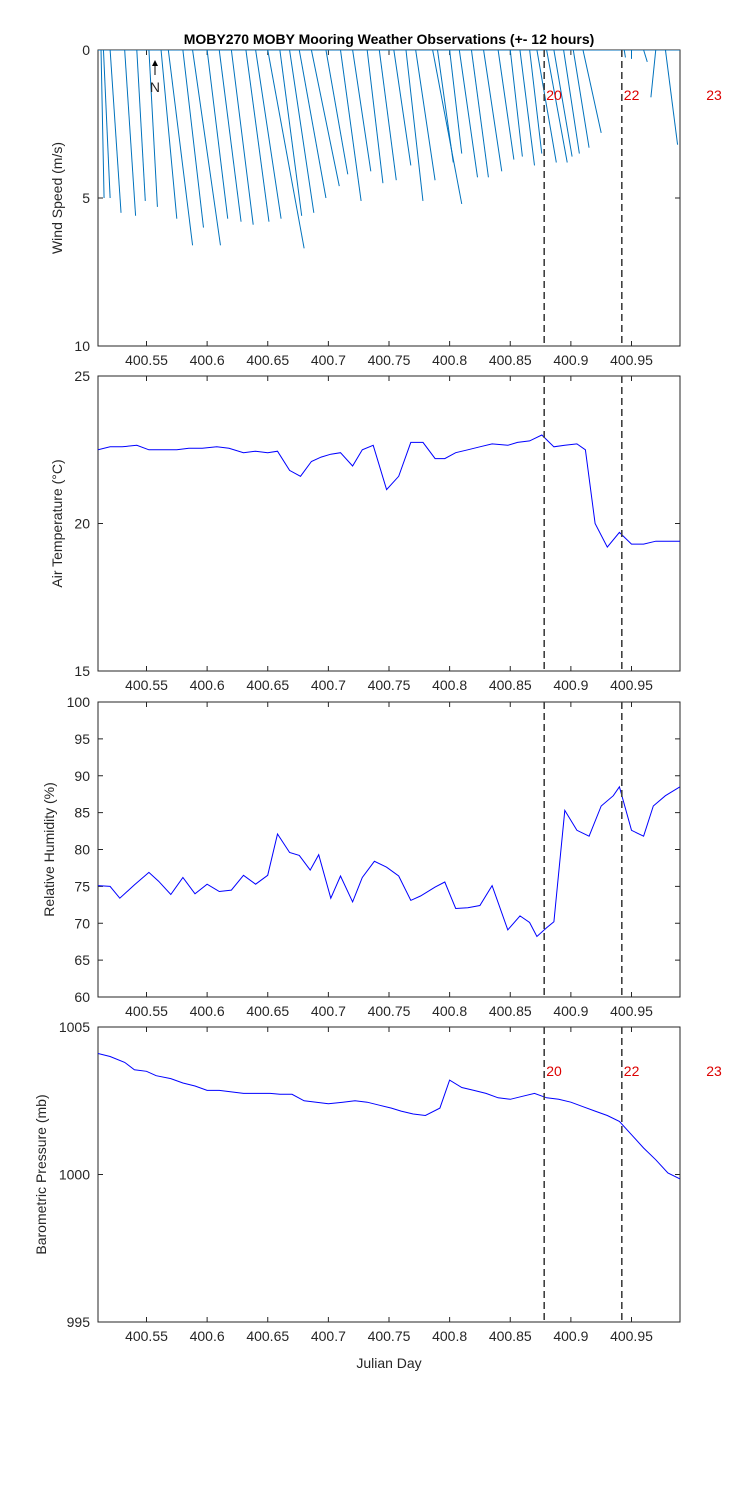 The height and width of the screenshot is (1500, 750). What do you see at coordinates (389, 1011) in the screenshot?
I see `humidity-x-tick-label: 400.75` at bounding box center [389, 1011].